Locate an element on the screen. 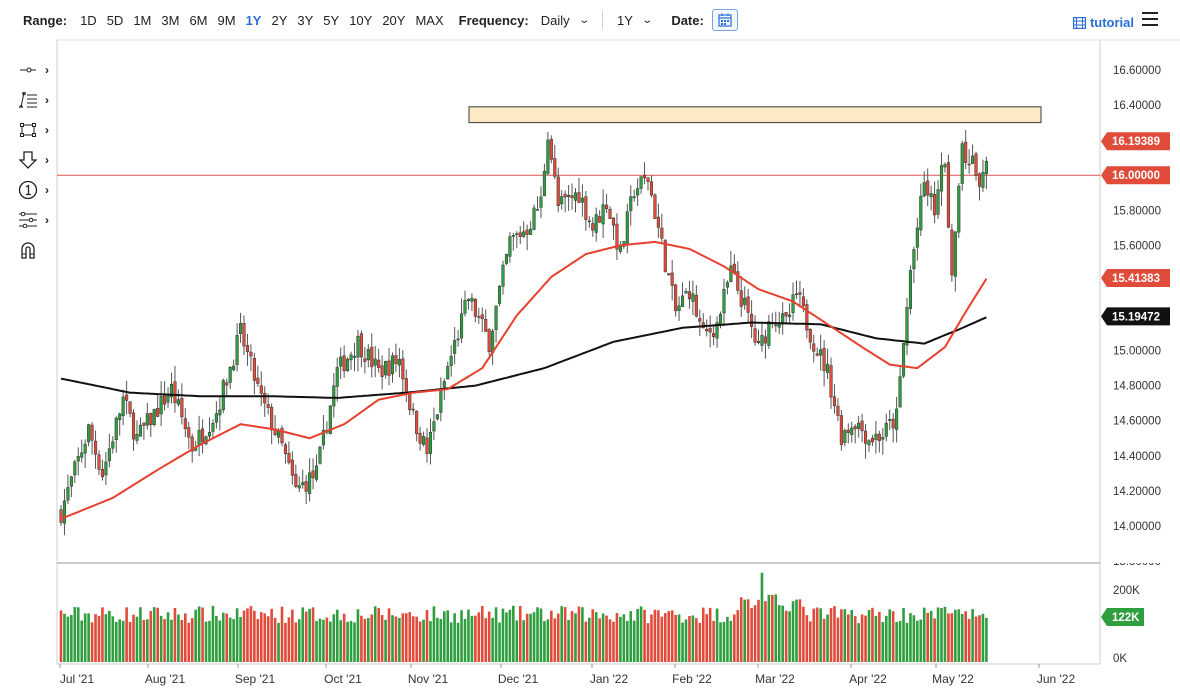 Image resolution: width=1180 pixels, height=699 pixels. price-label-tag is located at coordinates (1135, 141).